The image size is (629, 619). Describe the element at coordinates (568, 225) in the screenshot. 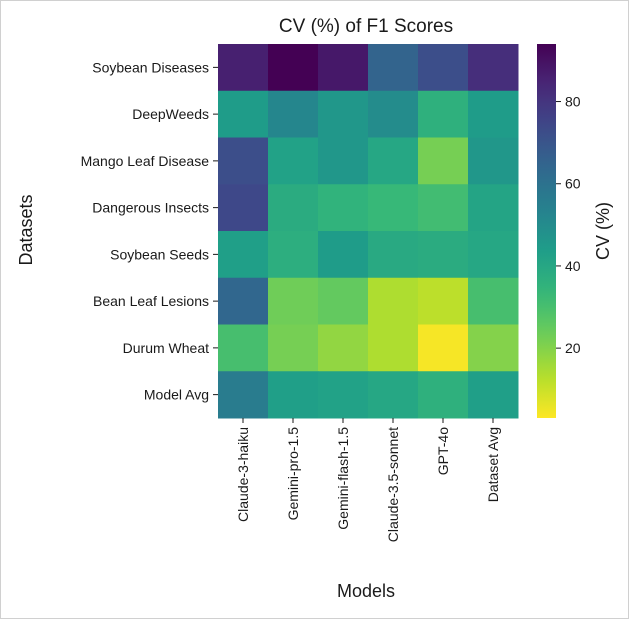

I see `colorbar-ticks: 20 40 60 80` at that location.